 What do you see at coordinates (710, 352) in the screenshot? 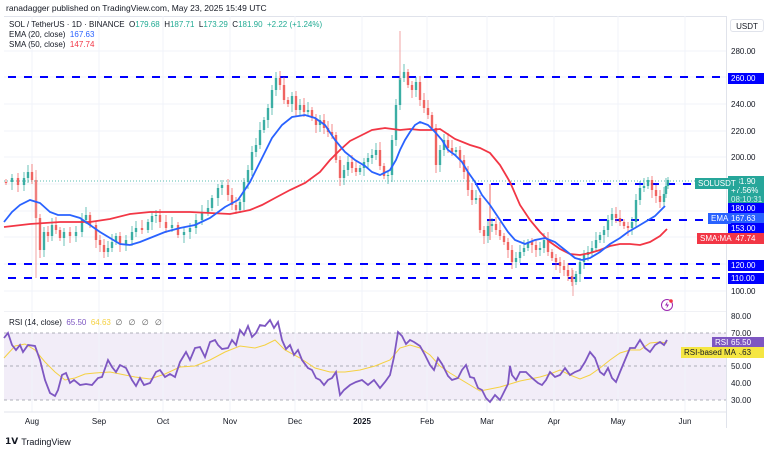
I see `rsi-ma-left-tag: RSI-based MA` at bounding box center [710, 352].